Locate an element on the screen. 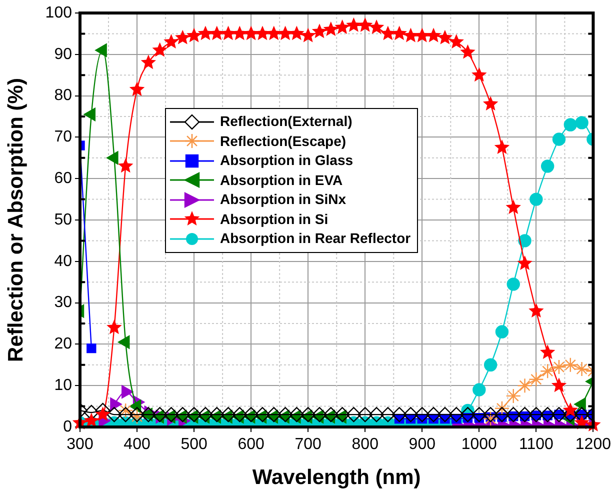  x-tick-label: 1200 is located at coordinates (593, 445).